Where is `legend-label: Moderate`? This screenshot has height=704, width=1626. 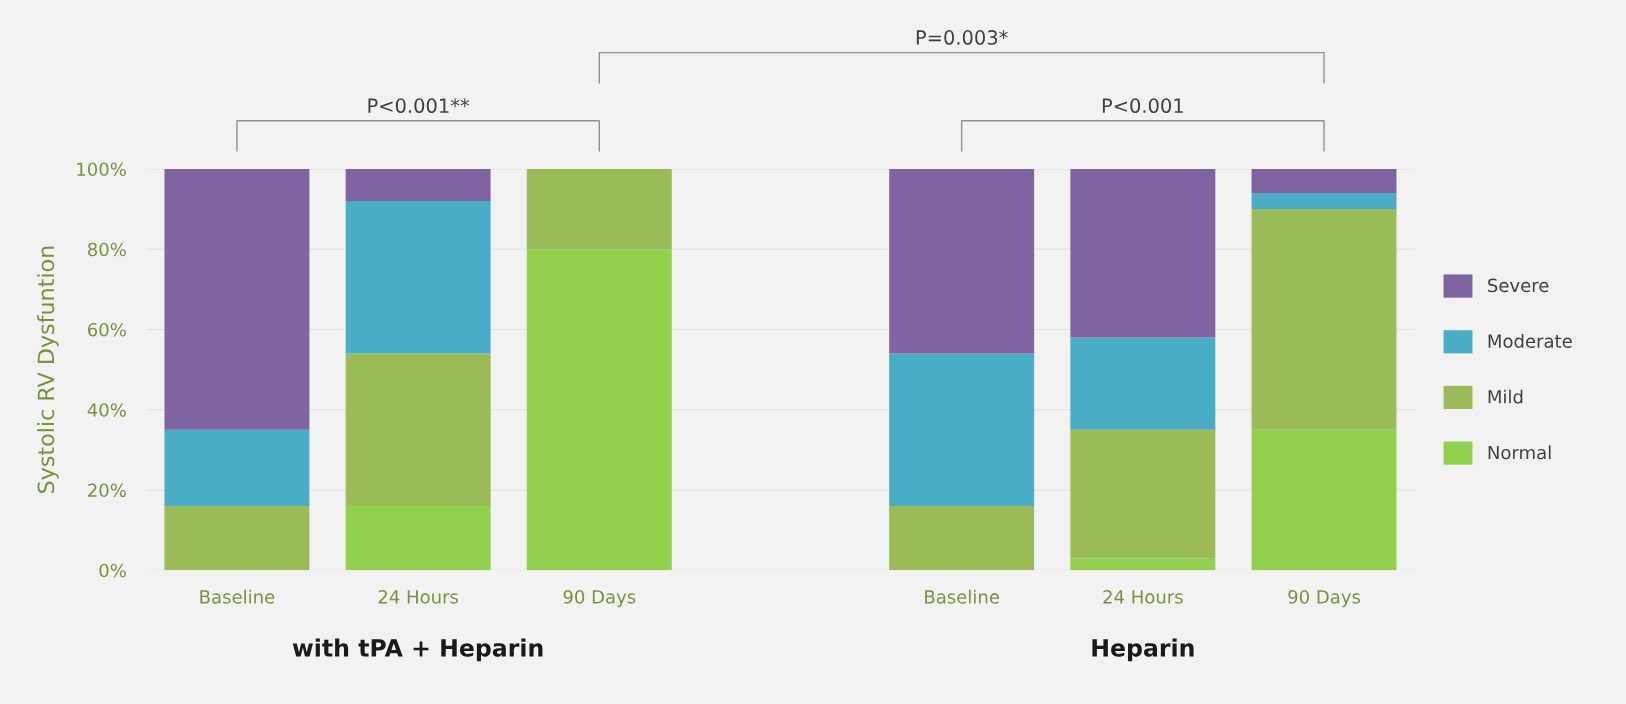 legend-label: Moderate is located at coordinates (1530, 340).